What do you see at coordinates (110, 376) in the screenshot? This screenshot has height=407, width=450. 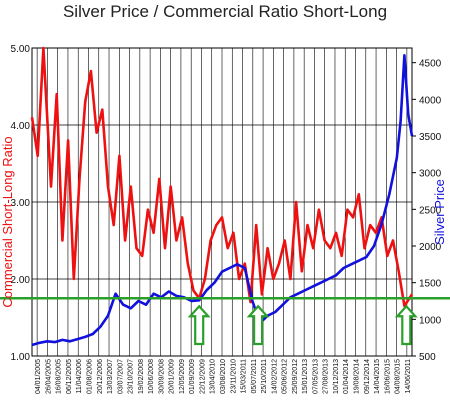 I see `x-tick-label: 13/03/2007` at bounding box center [110, 376].